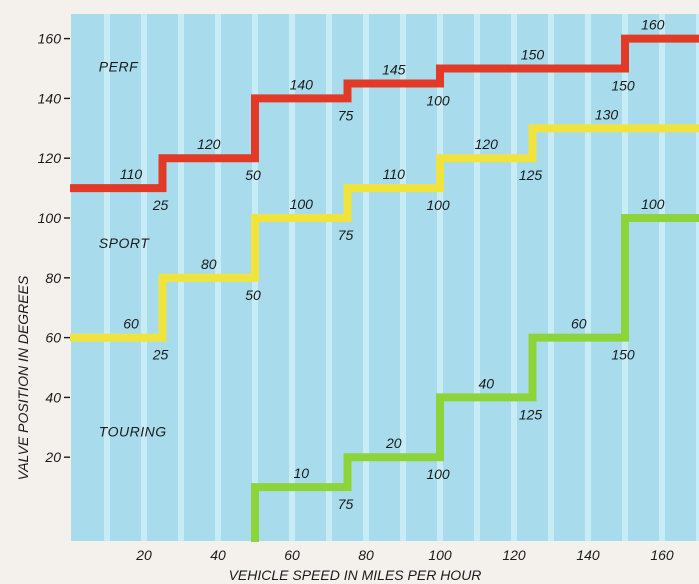 This screenshot has height=584, width=699. I want to click on y-tick-label-140: 140, so click(50, 98).